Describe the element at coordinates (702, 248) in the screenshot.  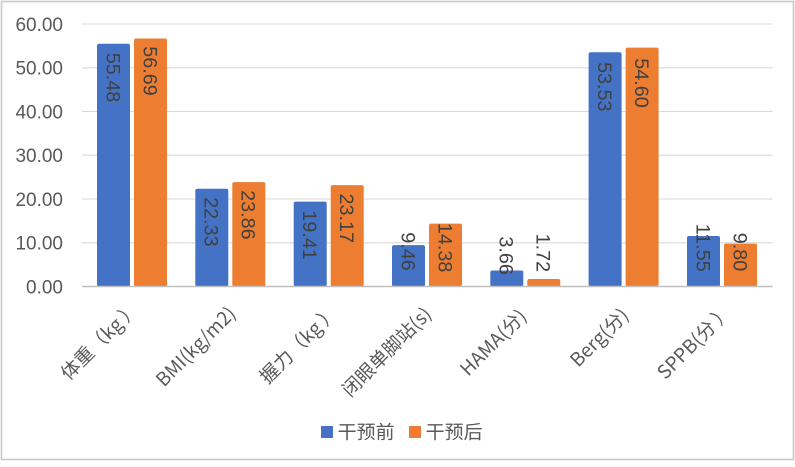
I see `svg-text: 11.55` at that location.